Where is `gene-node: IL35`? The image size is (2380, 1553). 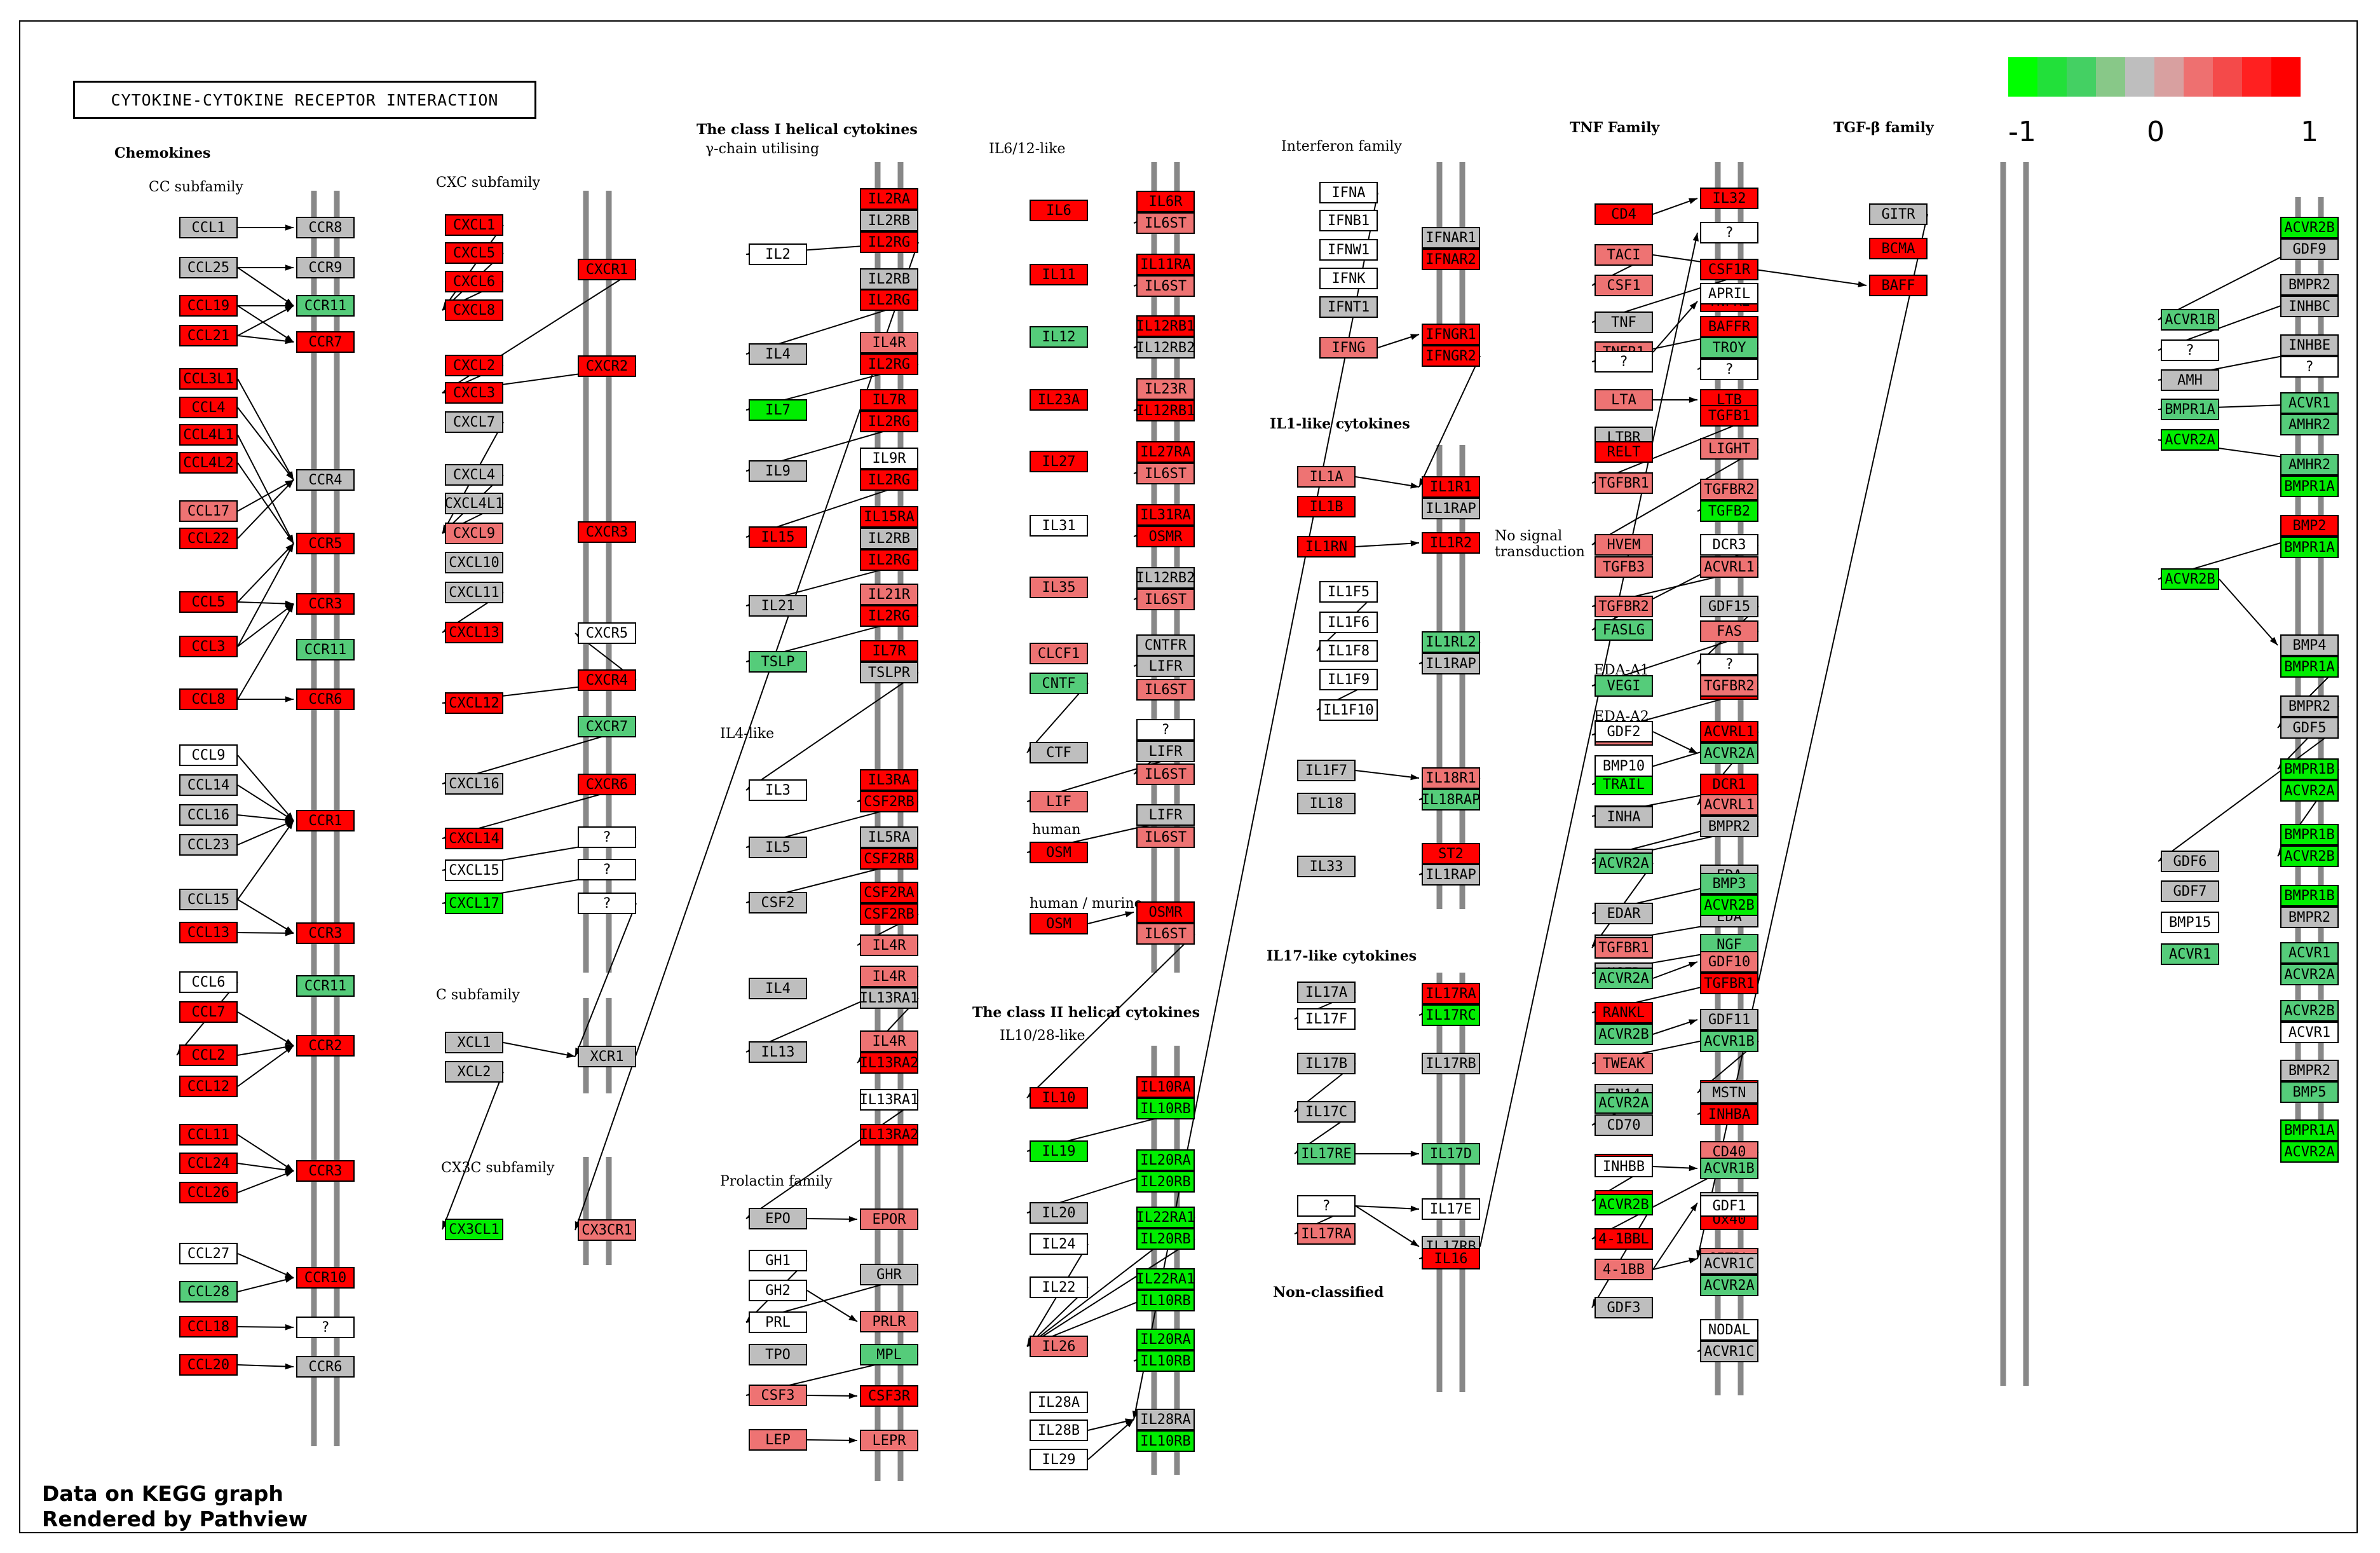
gene-node: IL35 is located at coordinates (1059, 587).